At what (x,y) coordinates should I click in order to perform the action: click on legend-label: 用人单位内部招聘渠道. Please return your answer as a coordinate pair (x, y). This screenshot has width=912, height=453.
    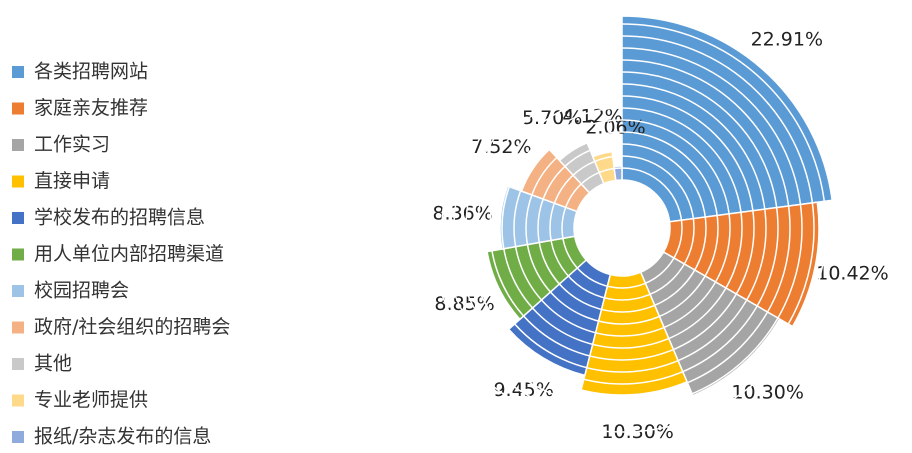
    Looking at the image, I should click on (129, 254).